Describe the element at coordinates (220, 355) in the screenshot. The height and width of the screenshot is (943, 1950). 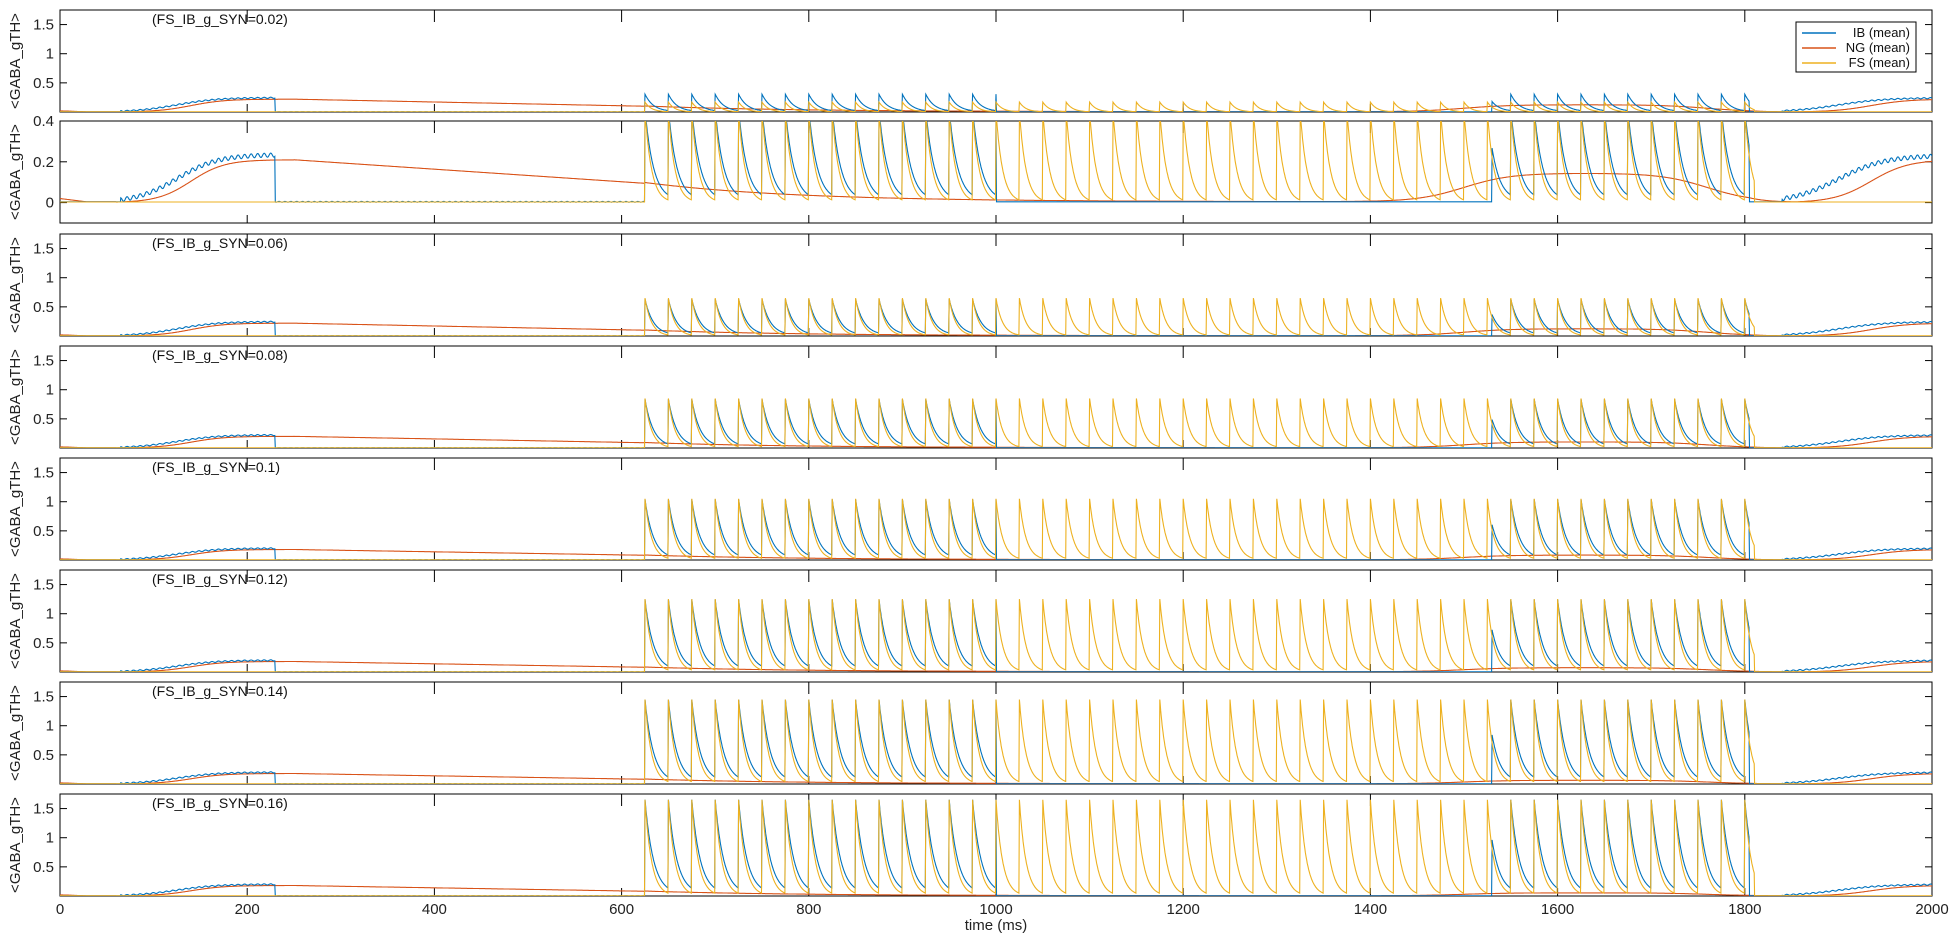
I see `panel-title: (FS_IB_g_SYN=0.08)` at that location.